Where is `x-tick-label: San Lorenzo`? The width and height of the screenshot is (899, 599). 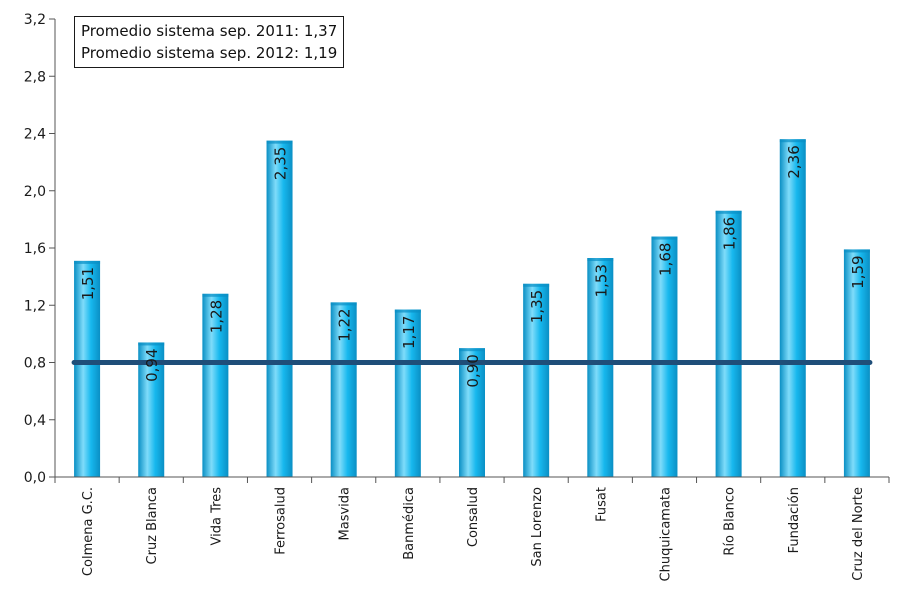
x-tick-label: San Lorenzo is located at coordinates (537, 527).